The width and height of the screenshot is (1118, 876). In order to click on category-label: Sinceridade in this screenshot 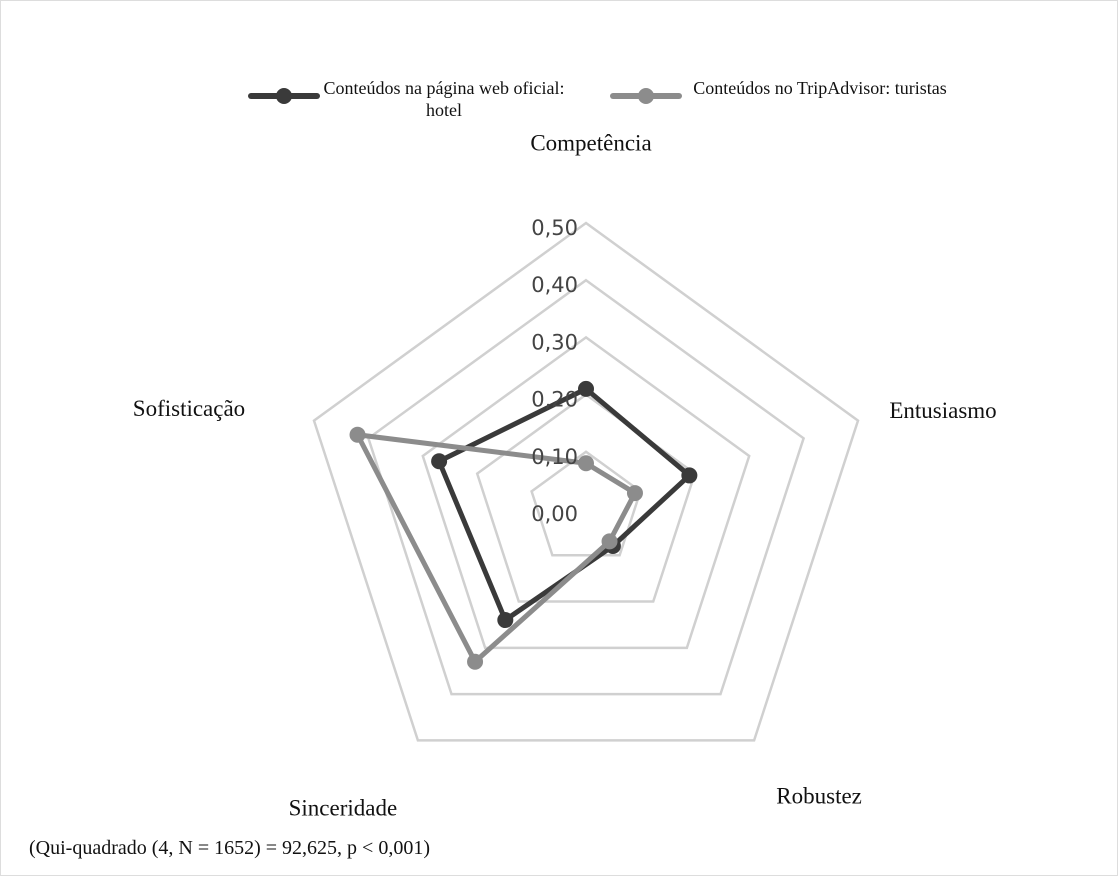, I will do `click(343, 808)`.